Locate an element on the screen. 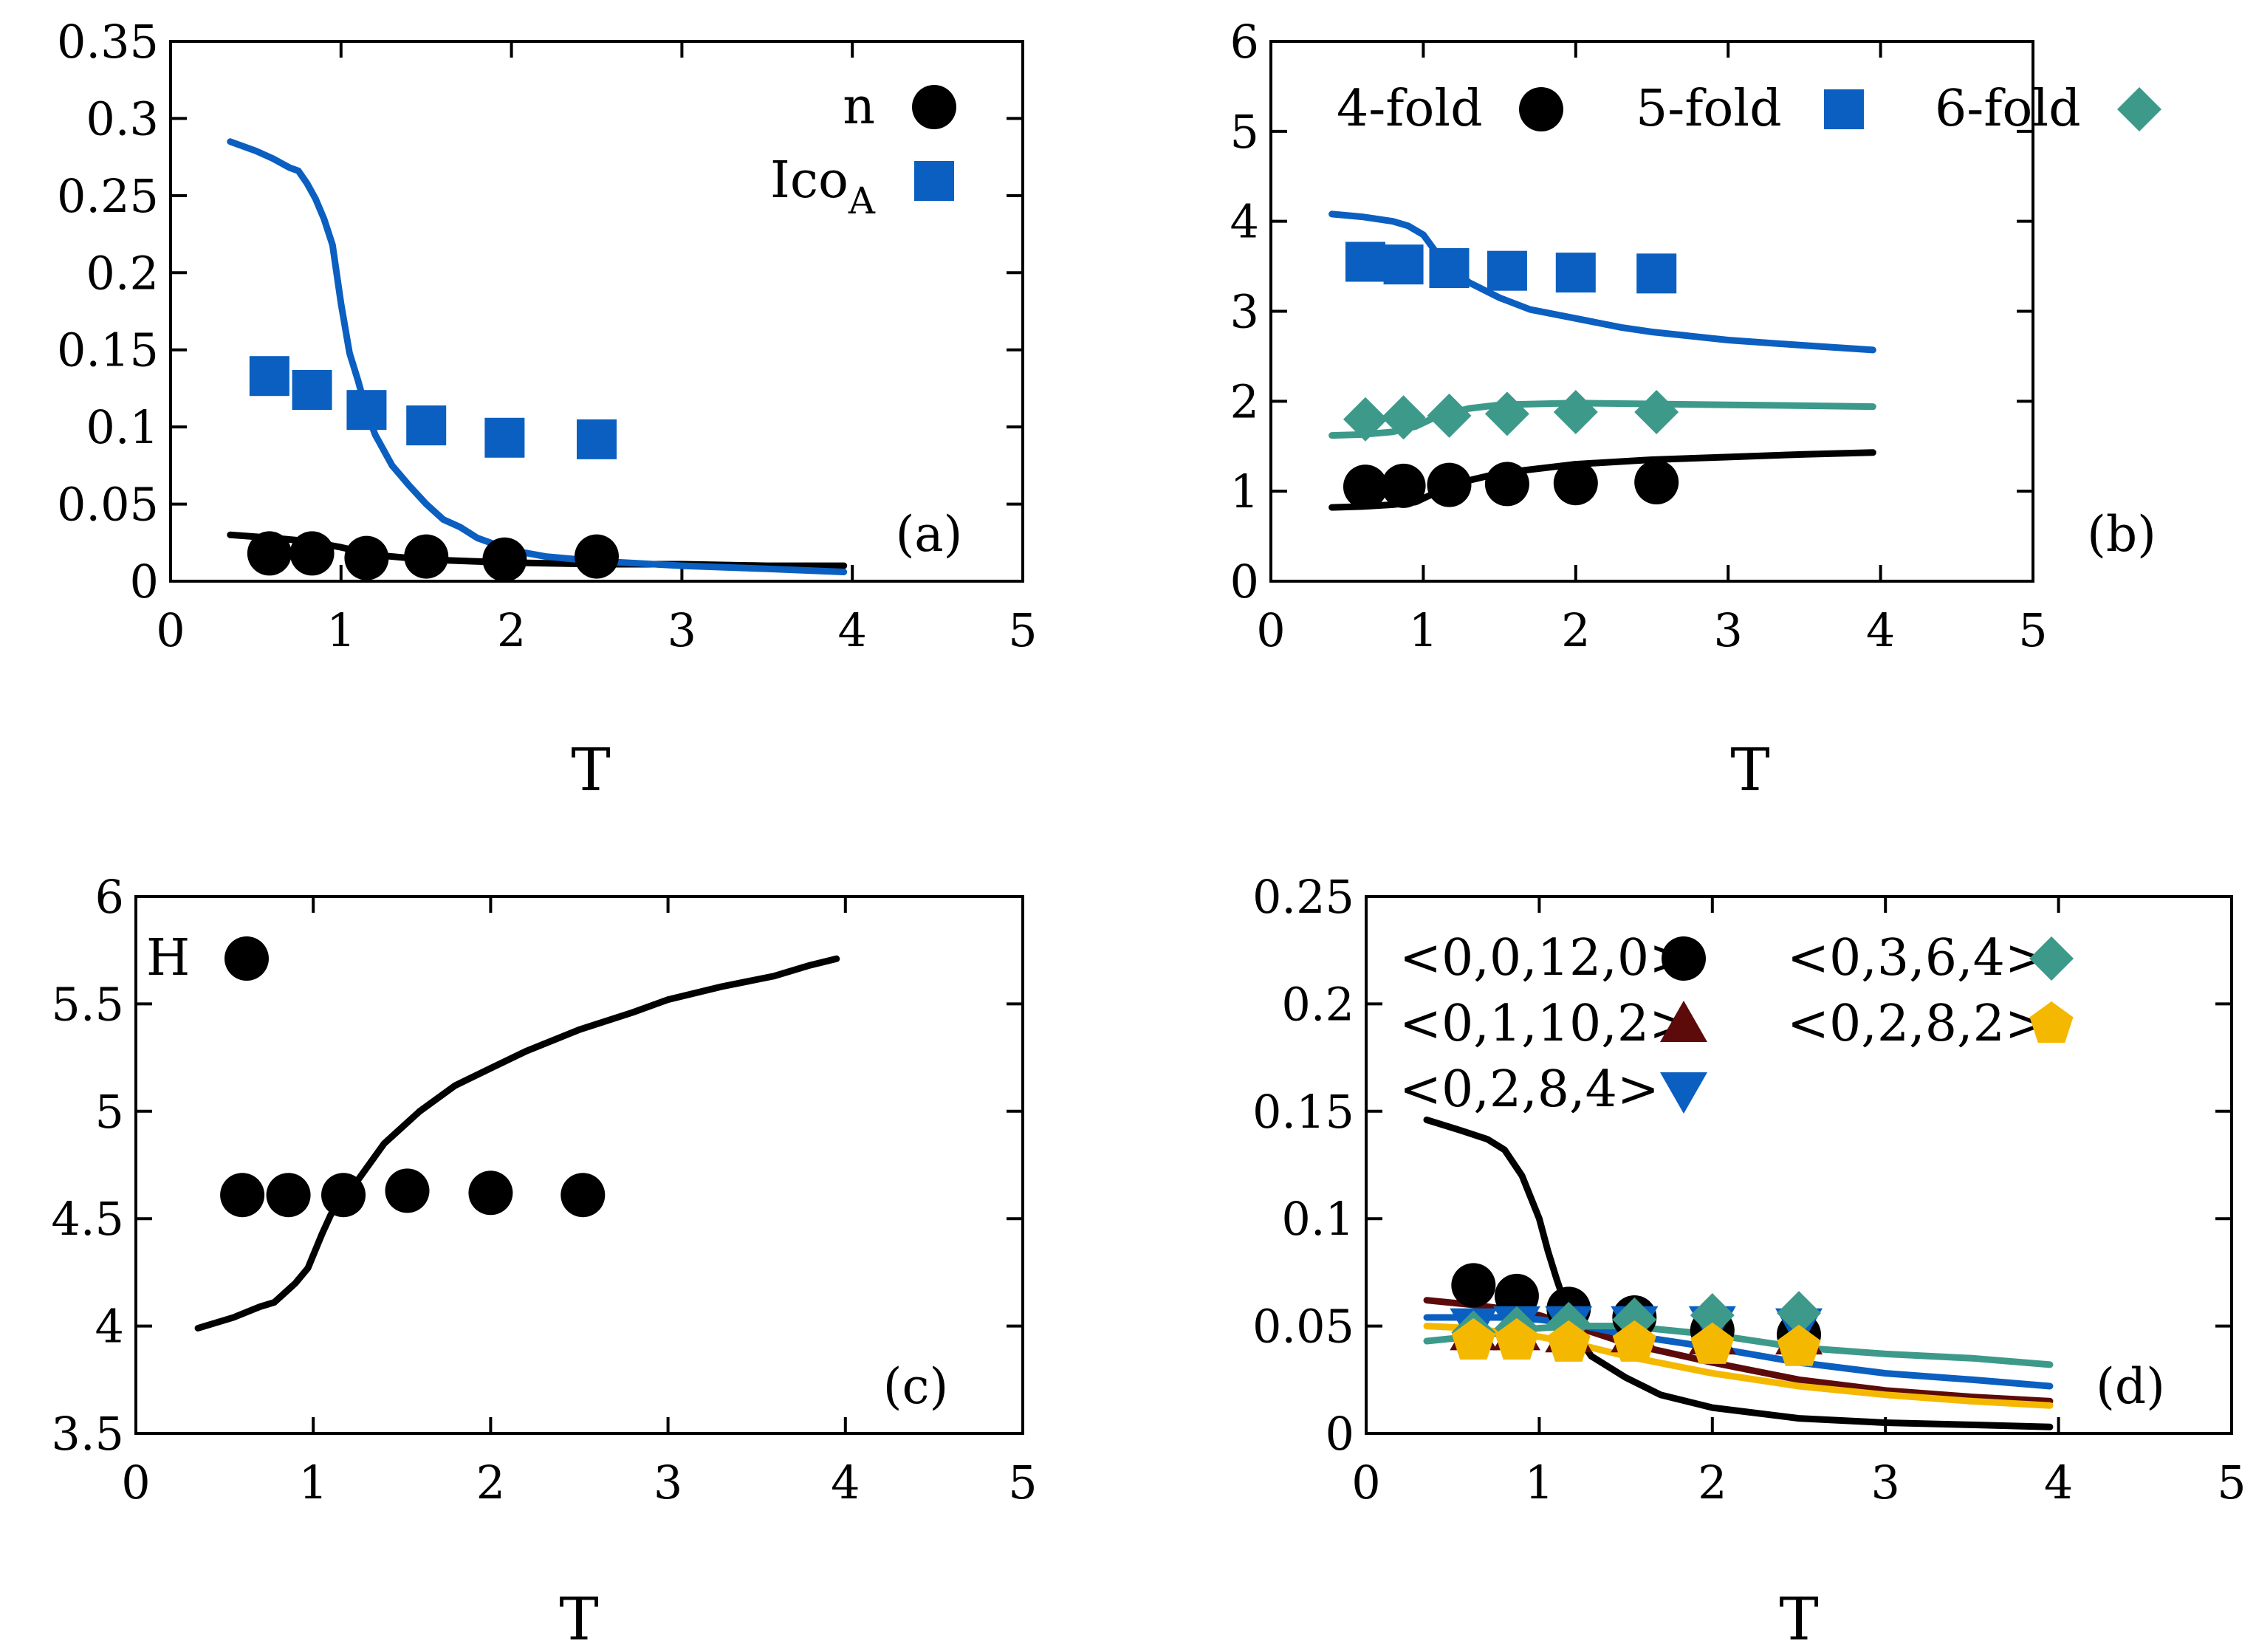 This screenshot has width=2256, height=1652. panel-tag: (a) is located at coordinates (930, 534).